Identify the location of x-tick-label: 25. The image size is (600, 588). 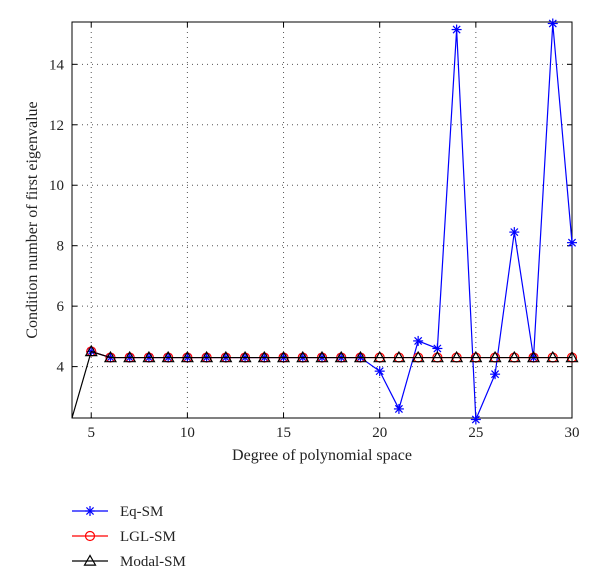
(475, 433).